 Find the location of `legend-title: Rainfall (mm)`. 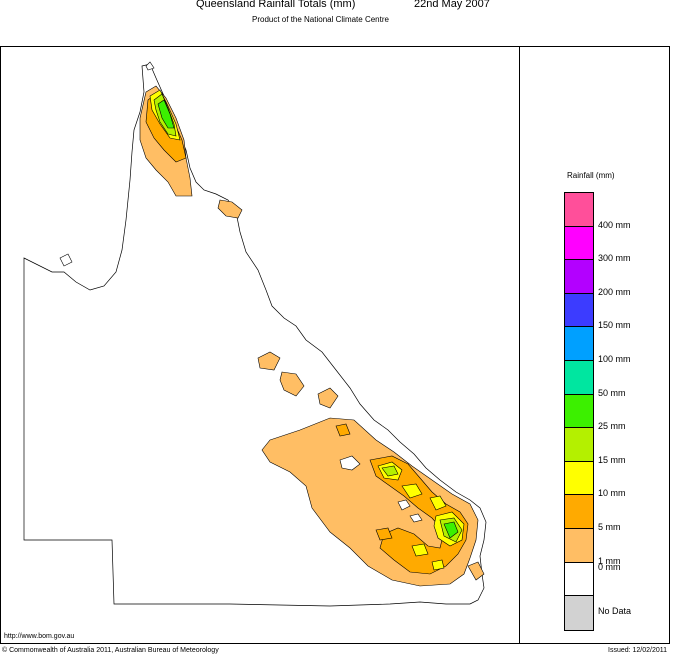

legend-title: Rainfall (mm) is located at coordinates (591, 175).